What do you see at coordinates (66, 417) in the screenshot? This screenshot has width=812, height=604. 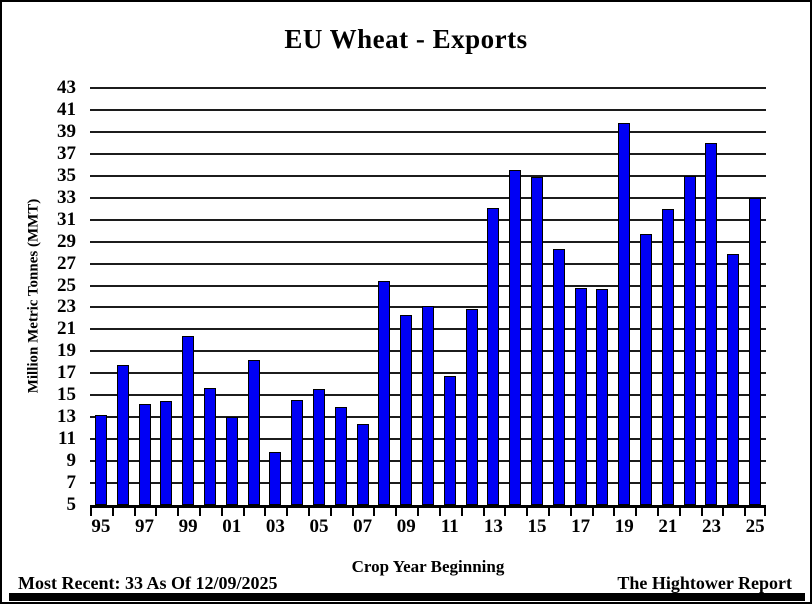 I see `y-tick-label-13: 13` at bounding box center [66, 417].